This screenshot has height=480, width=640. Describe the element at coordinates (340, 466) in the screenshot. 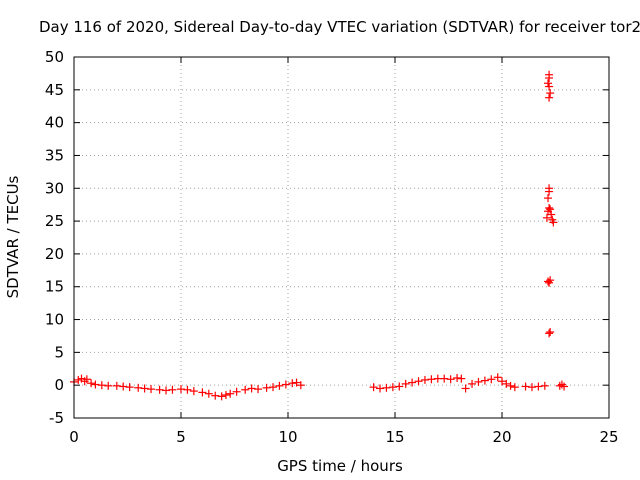

I see `x-axis-label: GPS time / hours` at that location.